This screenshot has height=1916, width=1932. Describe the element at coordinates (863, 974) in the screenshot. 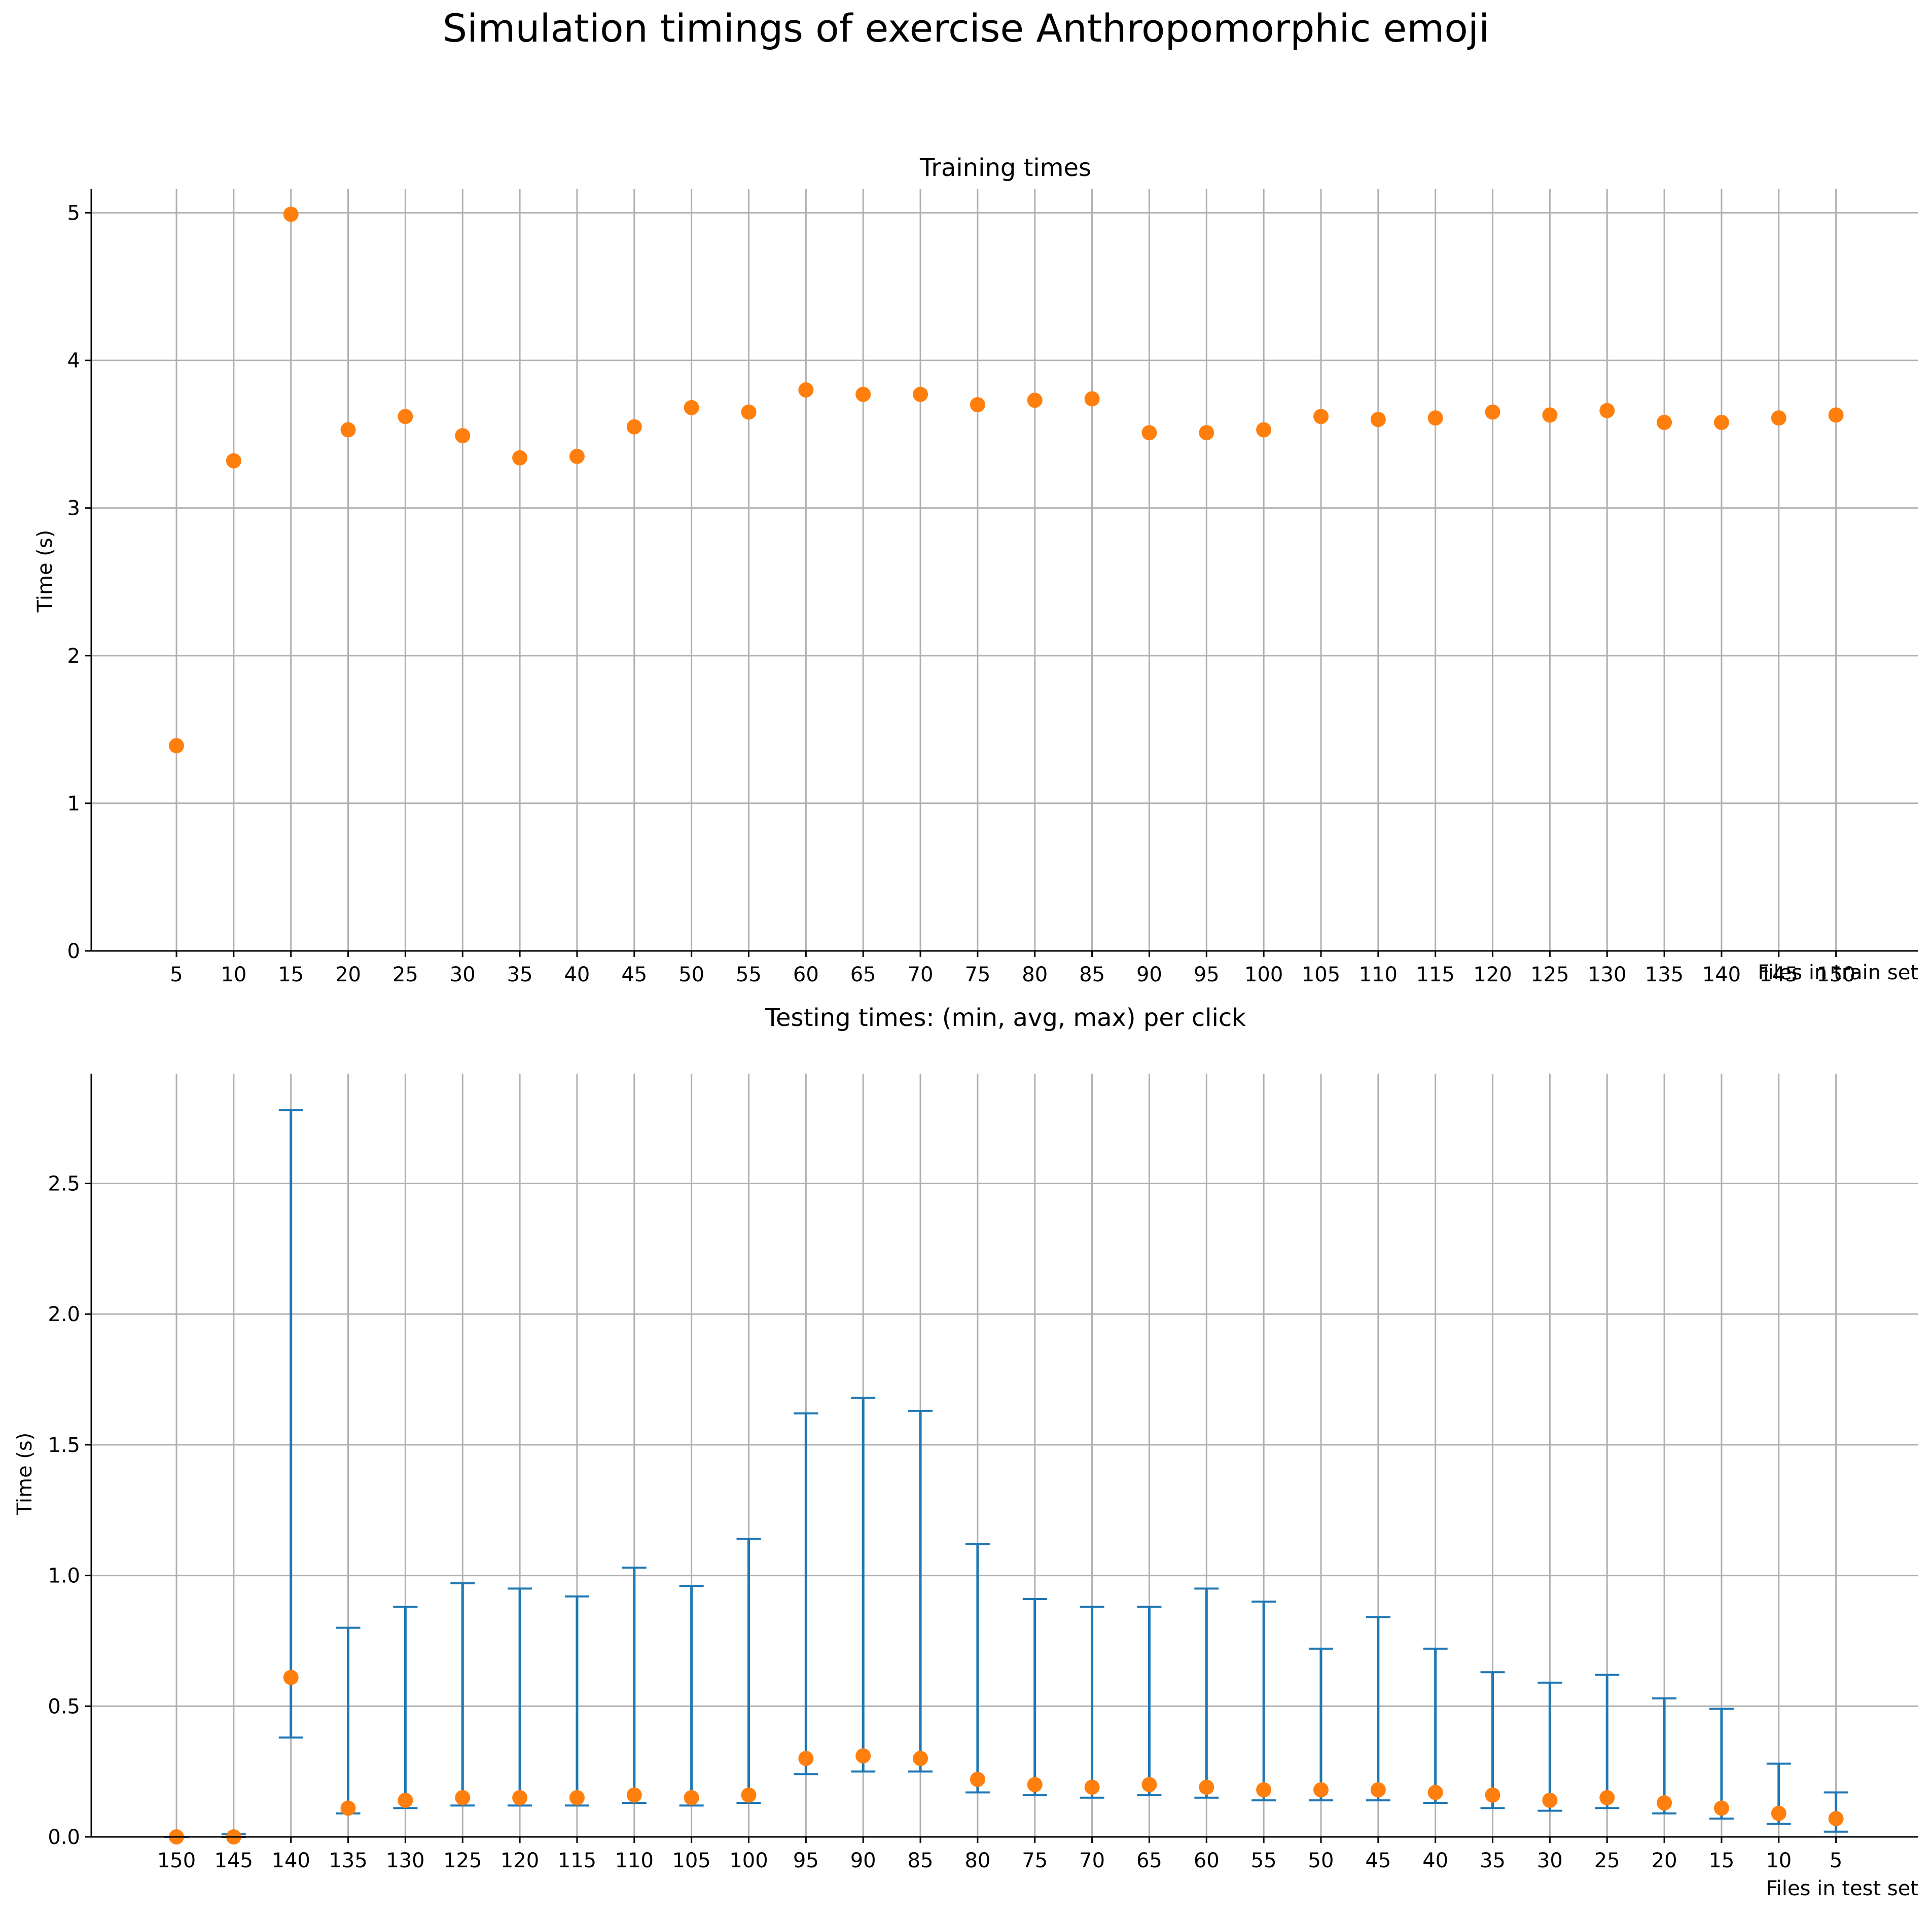

I see `training-x-tick-label: 65` at that location.